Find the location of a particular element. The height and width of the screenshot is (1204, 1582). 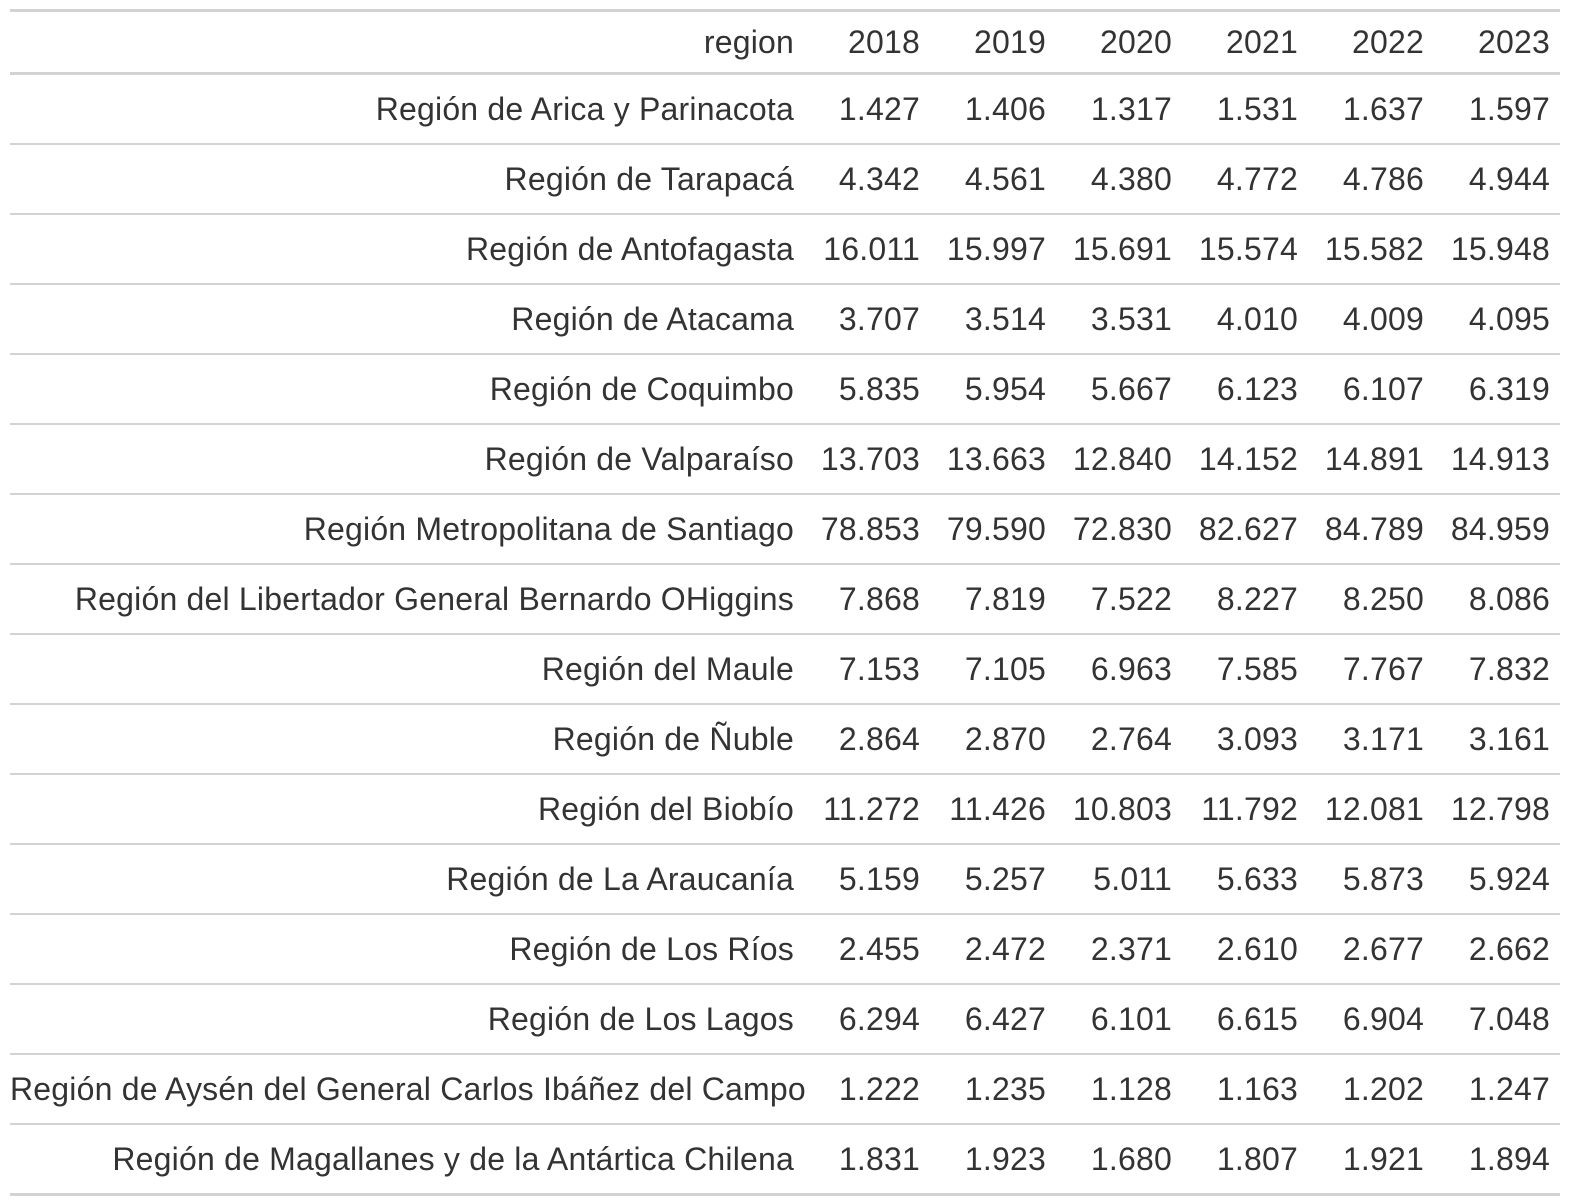

value-cell: 6.319 is located at coordinates (1497, 389).